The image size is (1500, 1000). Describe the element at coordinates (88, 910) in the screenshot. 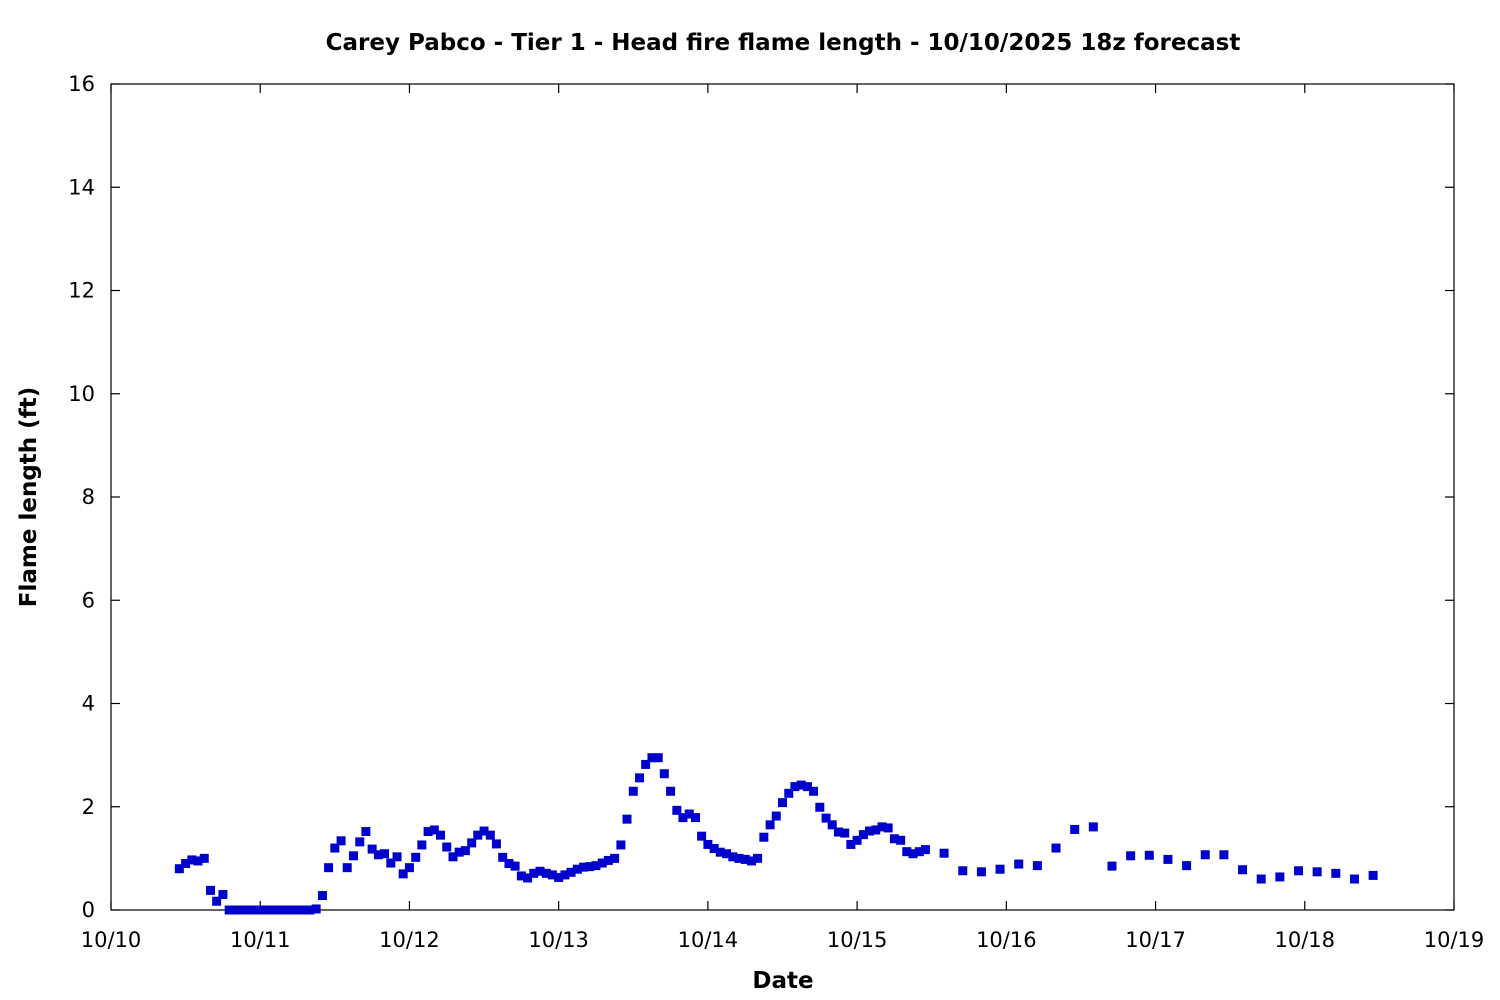

I see `y-tick-label: 0` at that location.